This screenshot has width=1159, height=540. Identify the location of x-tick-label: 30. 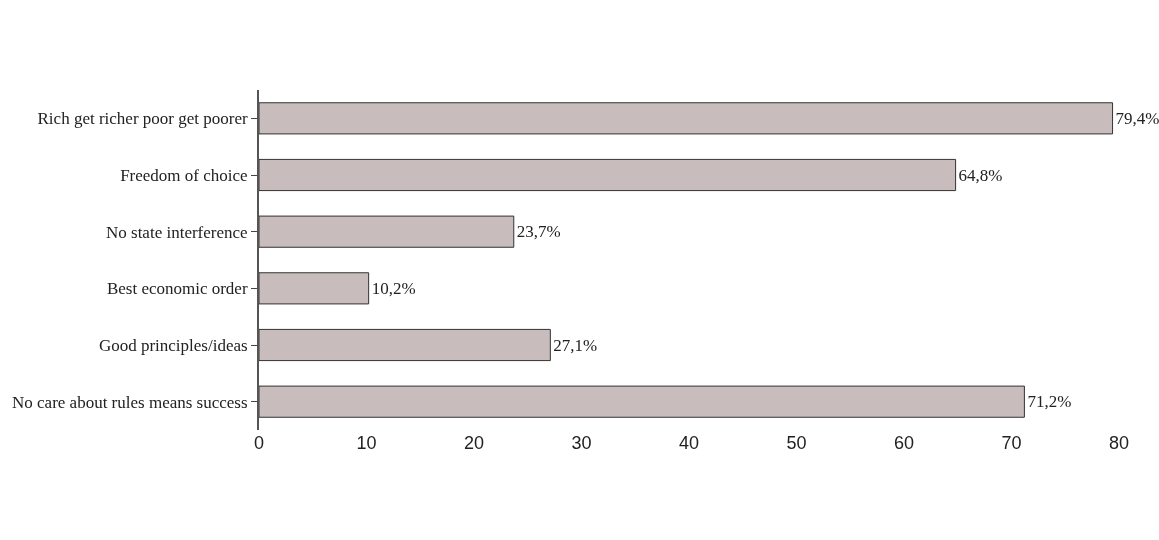
(581, 443).